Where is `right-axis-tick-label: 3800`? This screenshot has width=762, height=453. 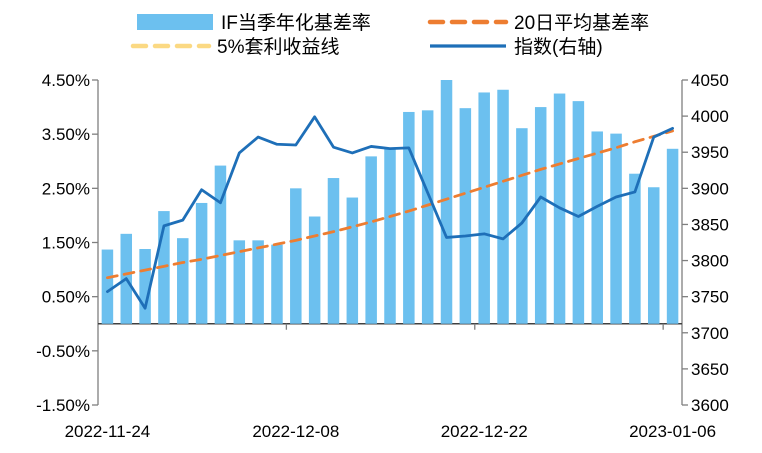
right-axis-tick-label: 3800 is located at coordinates (710, 261).